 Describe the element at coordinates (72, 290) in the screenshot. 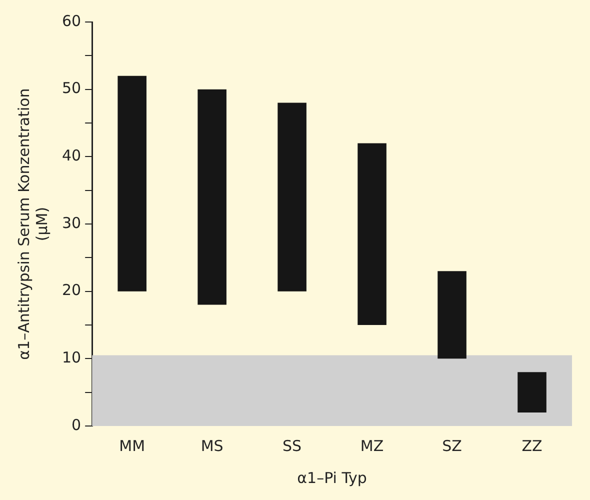

I see `y-tick-label: 20` at that location.